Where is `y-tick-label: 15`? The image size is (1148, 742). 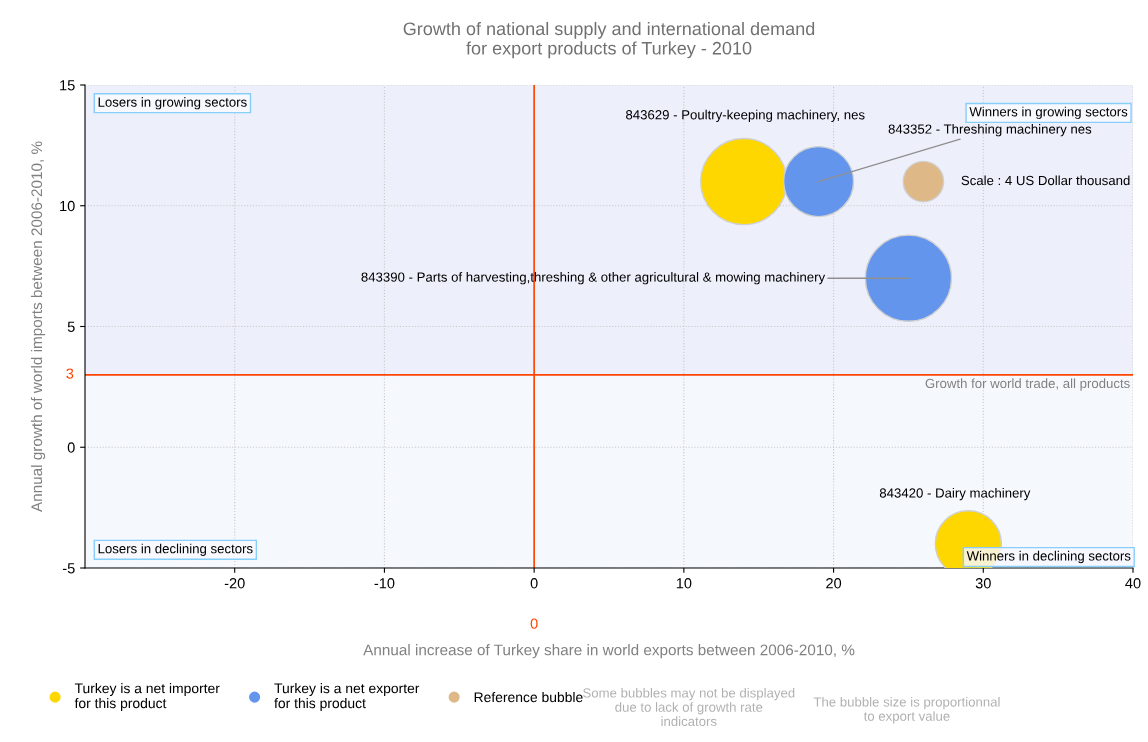 y-tick-label: 15 is located at coordinates (67, 85).